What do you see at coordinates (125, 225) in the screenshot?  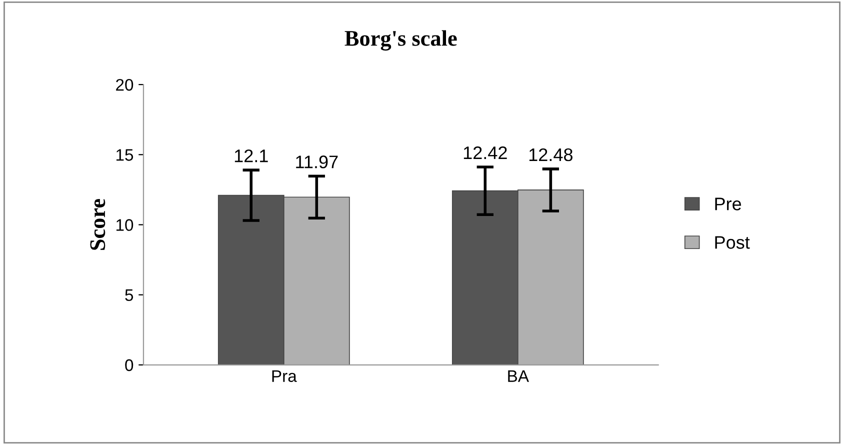 I see `y-tick-label: 10` at bounding box center [125, 225].